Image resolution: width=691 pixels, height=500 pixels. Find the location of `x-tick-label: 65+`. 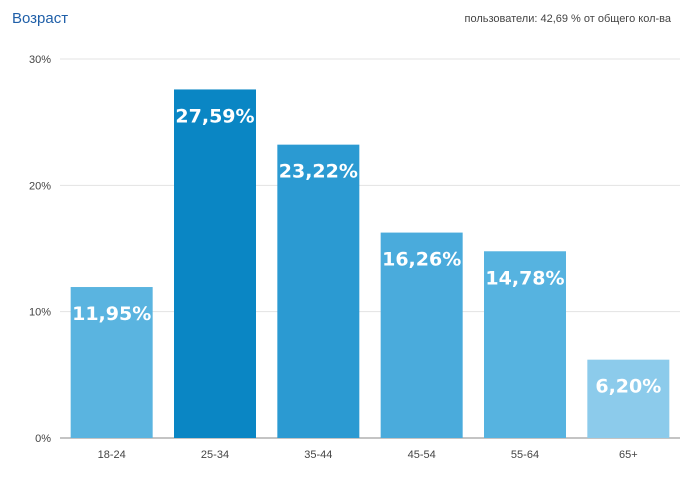

x-tick-label: 65+ is located at coordinates (628, 455).